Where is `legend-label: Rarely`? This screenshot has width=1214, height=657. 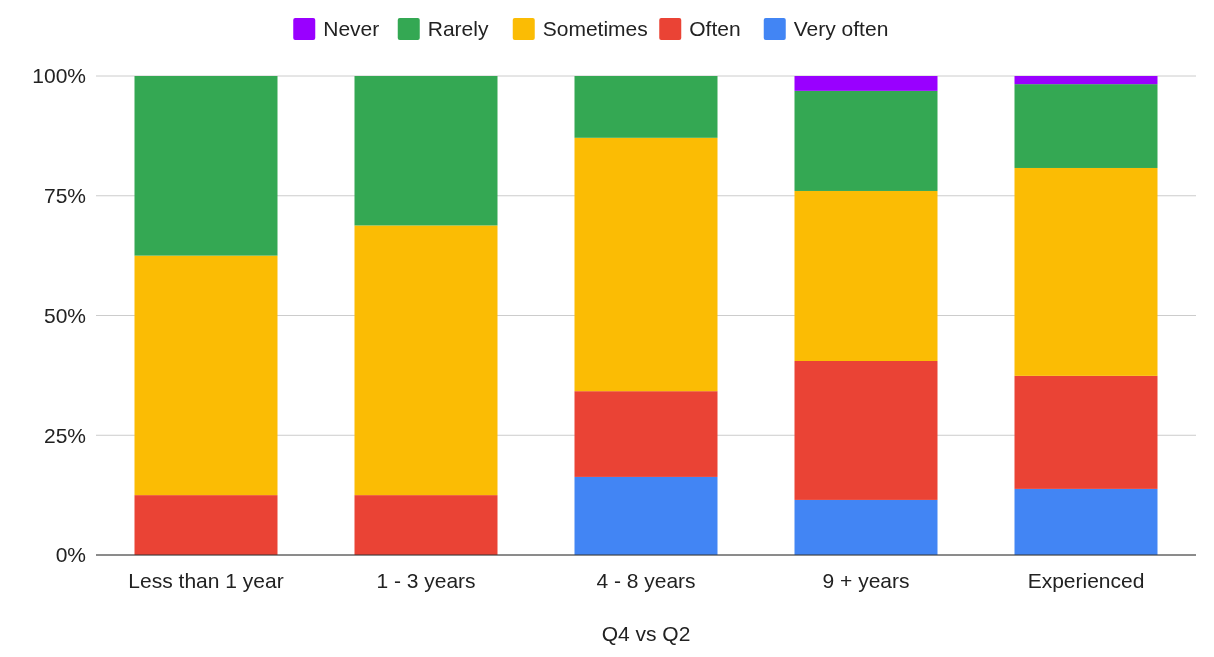
legend-label: Rarely is located at coordinates (458, 28).